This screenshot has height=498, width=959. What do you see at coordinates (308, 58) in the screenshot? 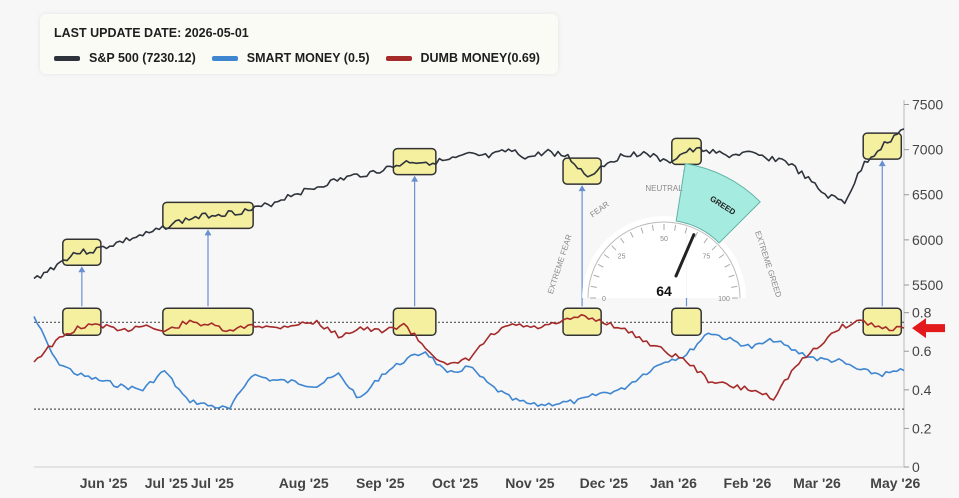
I see `legend-label-smart-money: SMART MONEY (0.5)` at bounding box center [308, 58].